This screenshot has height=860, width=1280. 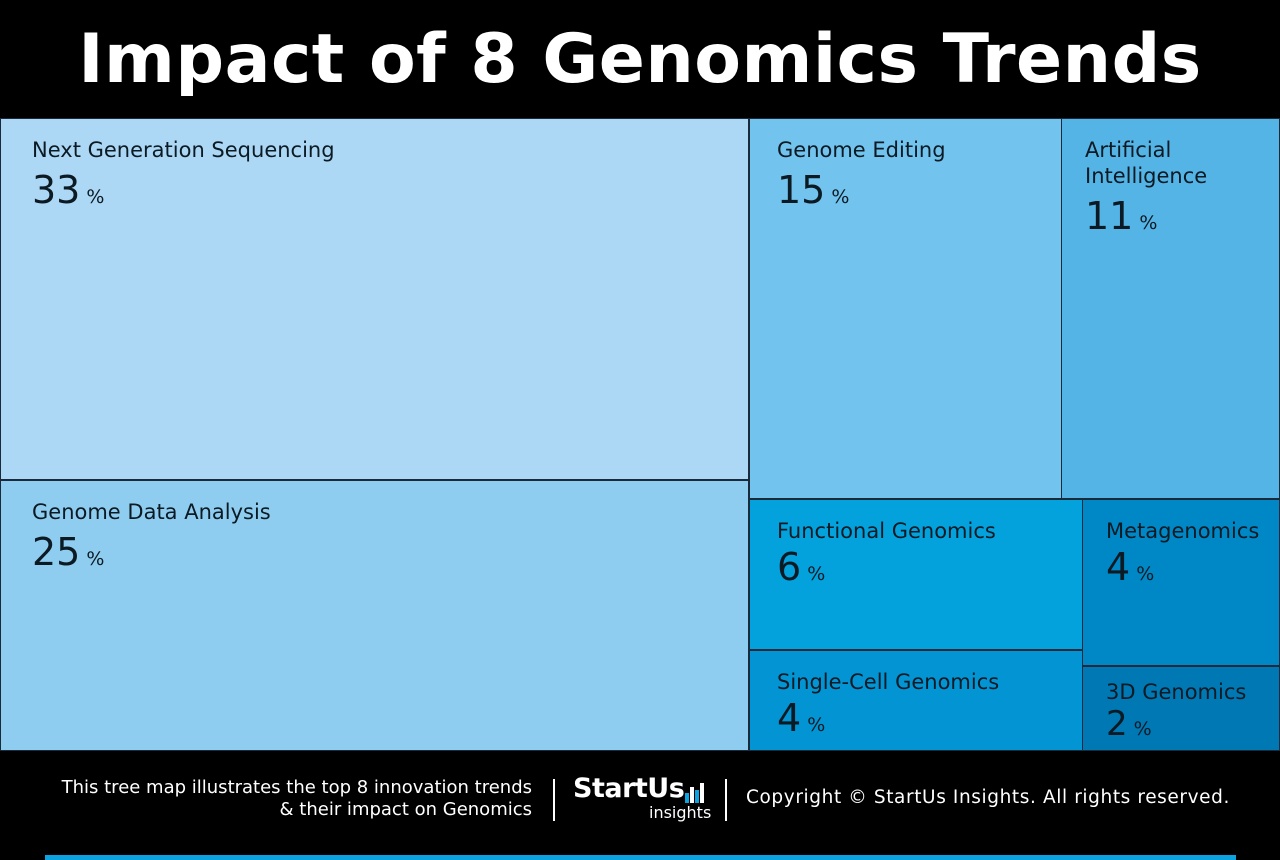 I want to click on tile-label: Genome Data Analysis, so click(x=151, y=512).